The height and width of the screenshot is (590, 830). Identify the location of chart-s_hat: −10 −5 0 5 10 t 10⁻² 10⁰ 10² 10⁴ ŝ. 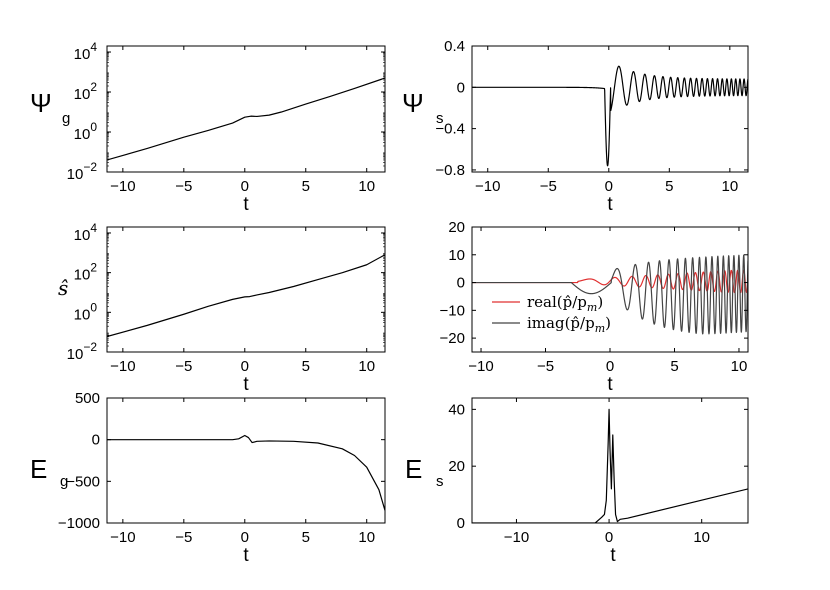
(222, 308).